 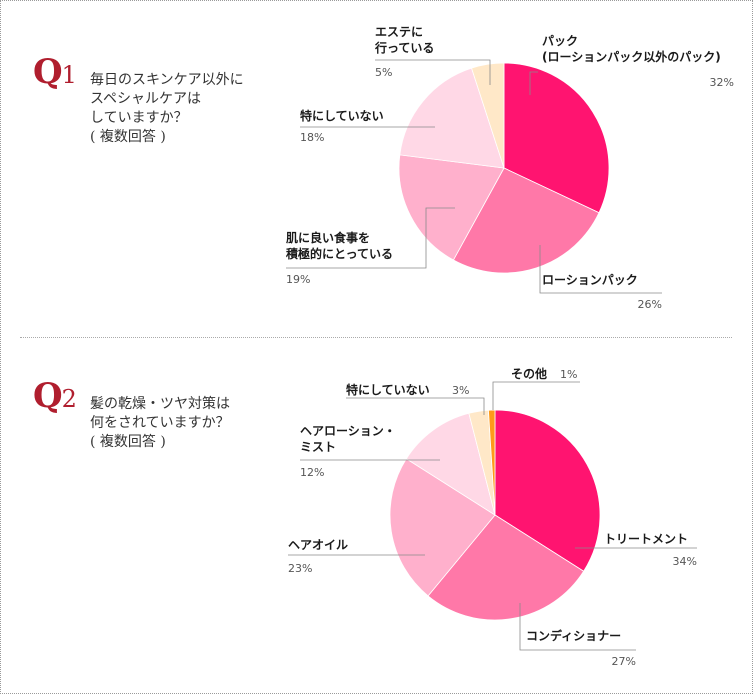 I want to click on q2-mark-letter: Q, so click(x=48, y=396).